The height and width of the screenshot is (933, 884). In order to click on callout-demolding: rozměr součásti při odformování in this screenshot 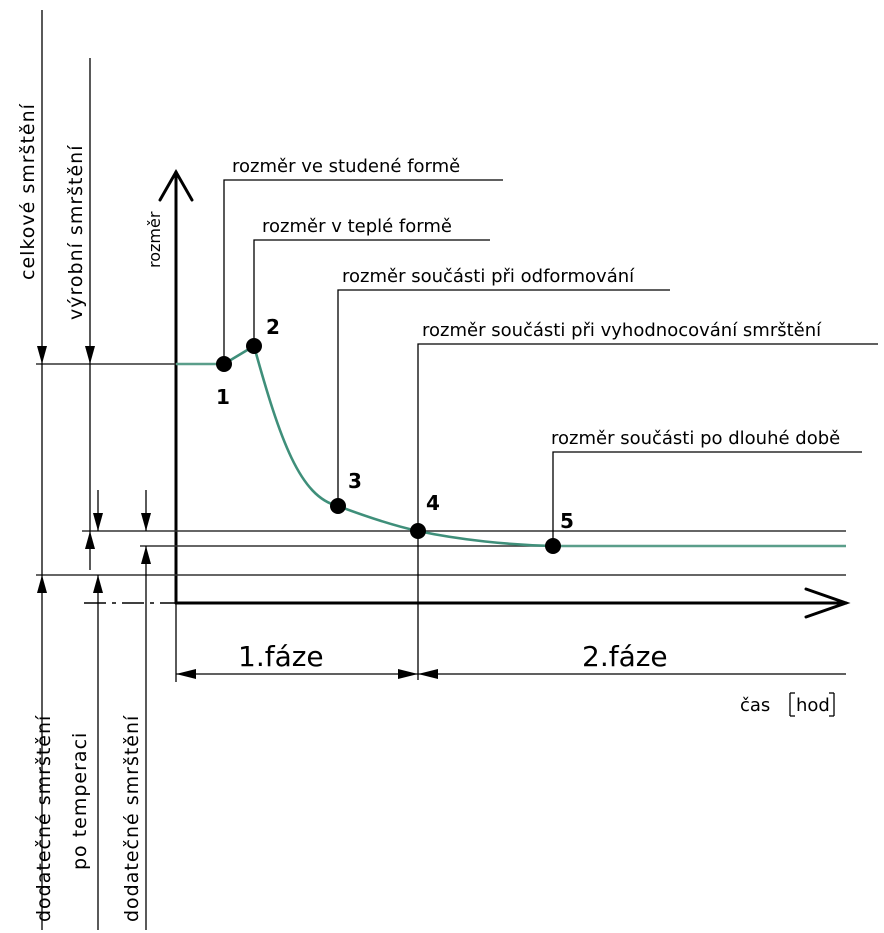, I will do `click(503, 386)`.